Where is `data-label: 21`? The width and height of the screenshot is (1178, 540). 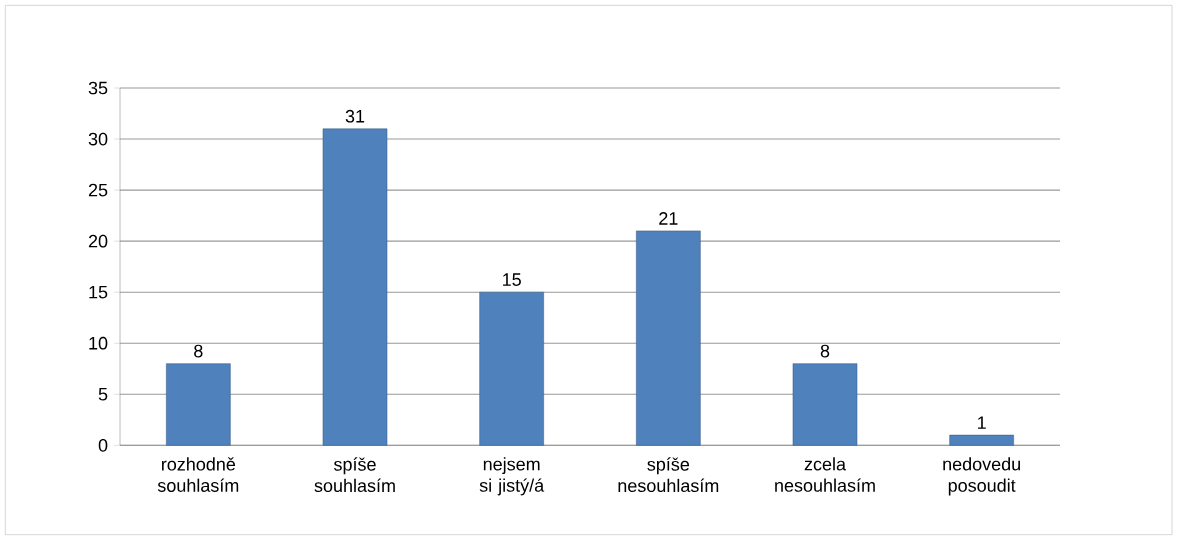
data-label: 21 is located at coordinates (668, 218).